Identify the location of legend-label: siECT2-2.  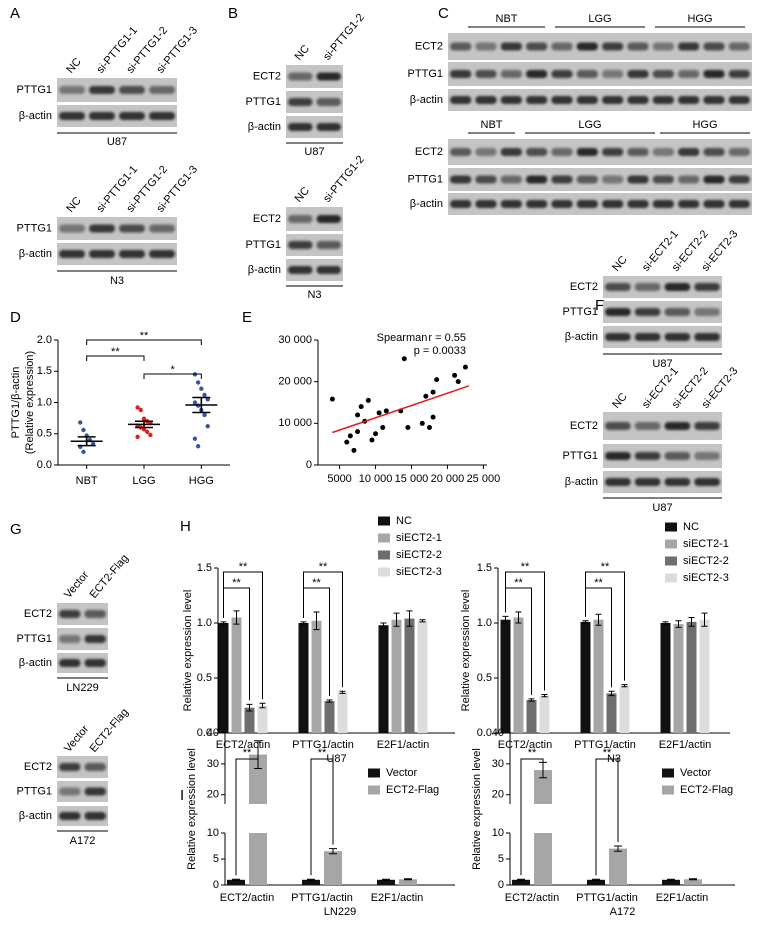
(706, 561).